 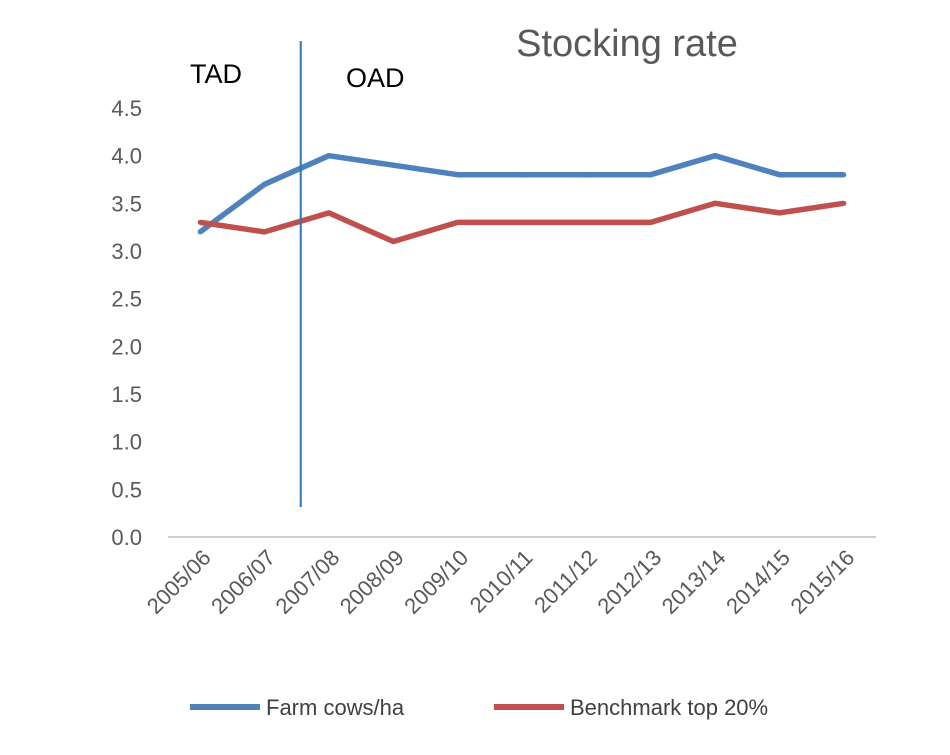 What do you see at coordinates (126, 489) in the screenshot?
I see `y-tick-label: 0.5` at bounding box center [126, 489].